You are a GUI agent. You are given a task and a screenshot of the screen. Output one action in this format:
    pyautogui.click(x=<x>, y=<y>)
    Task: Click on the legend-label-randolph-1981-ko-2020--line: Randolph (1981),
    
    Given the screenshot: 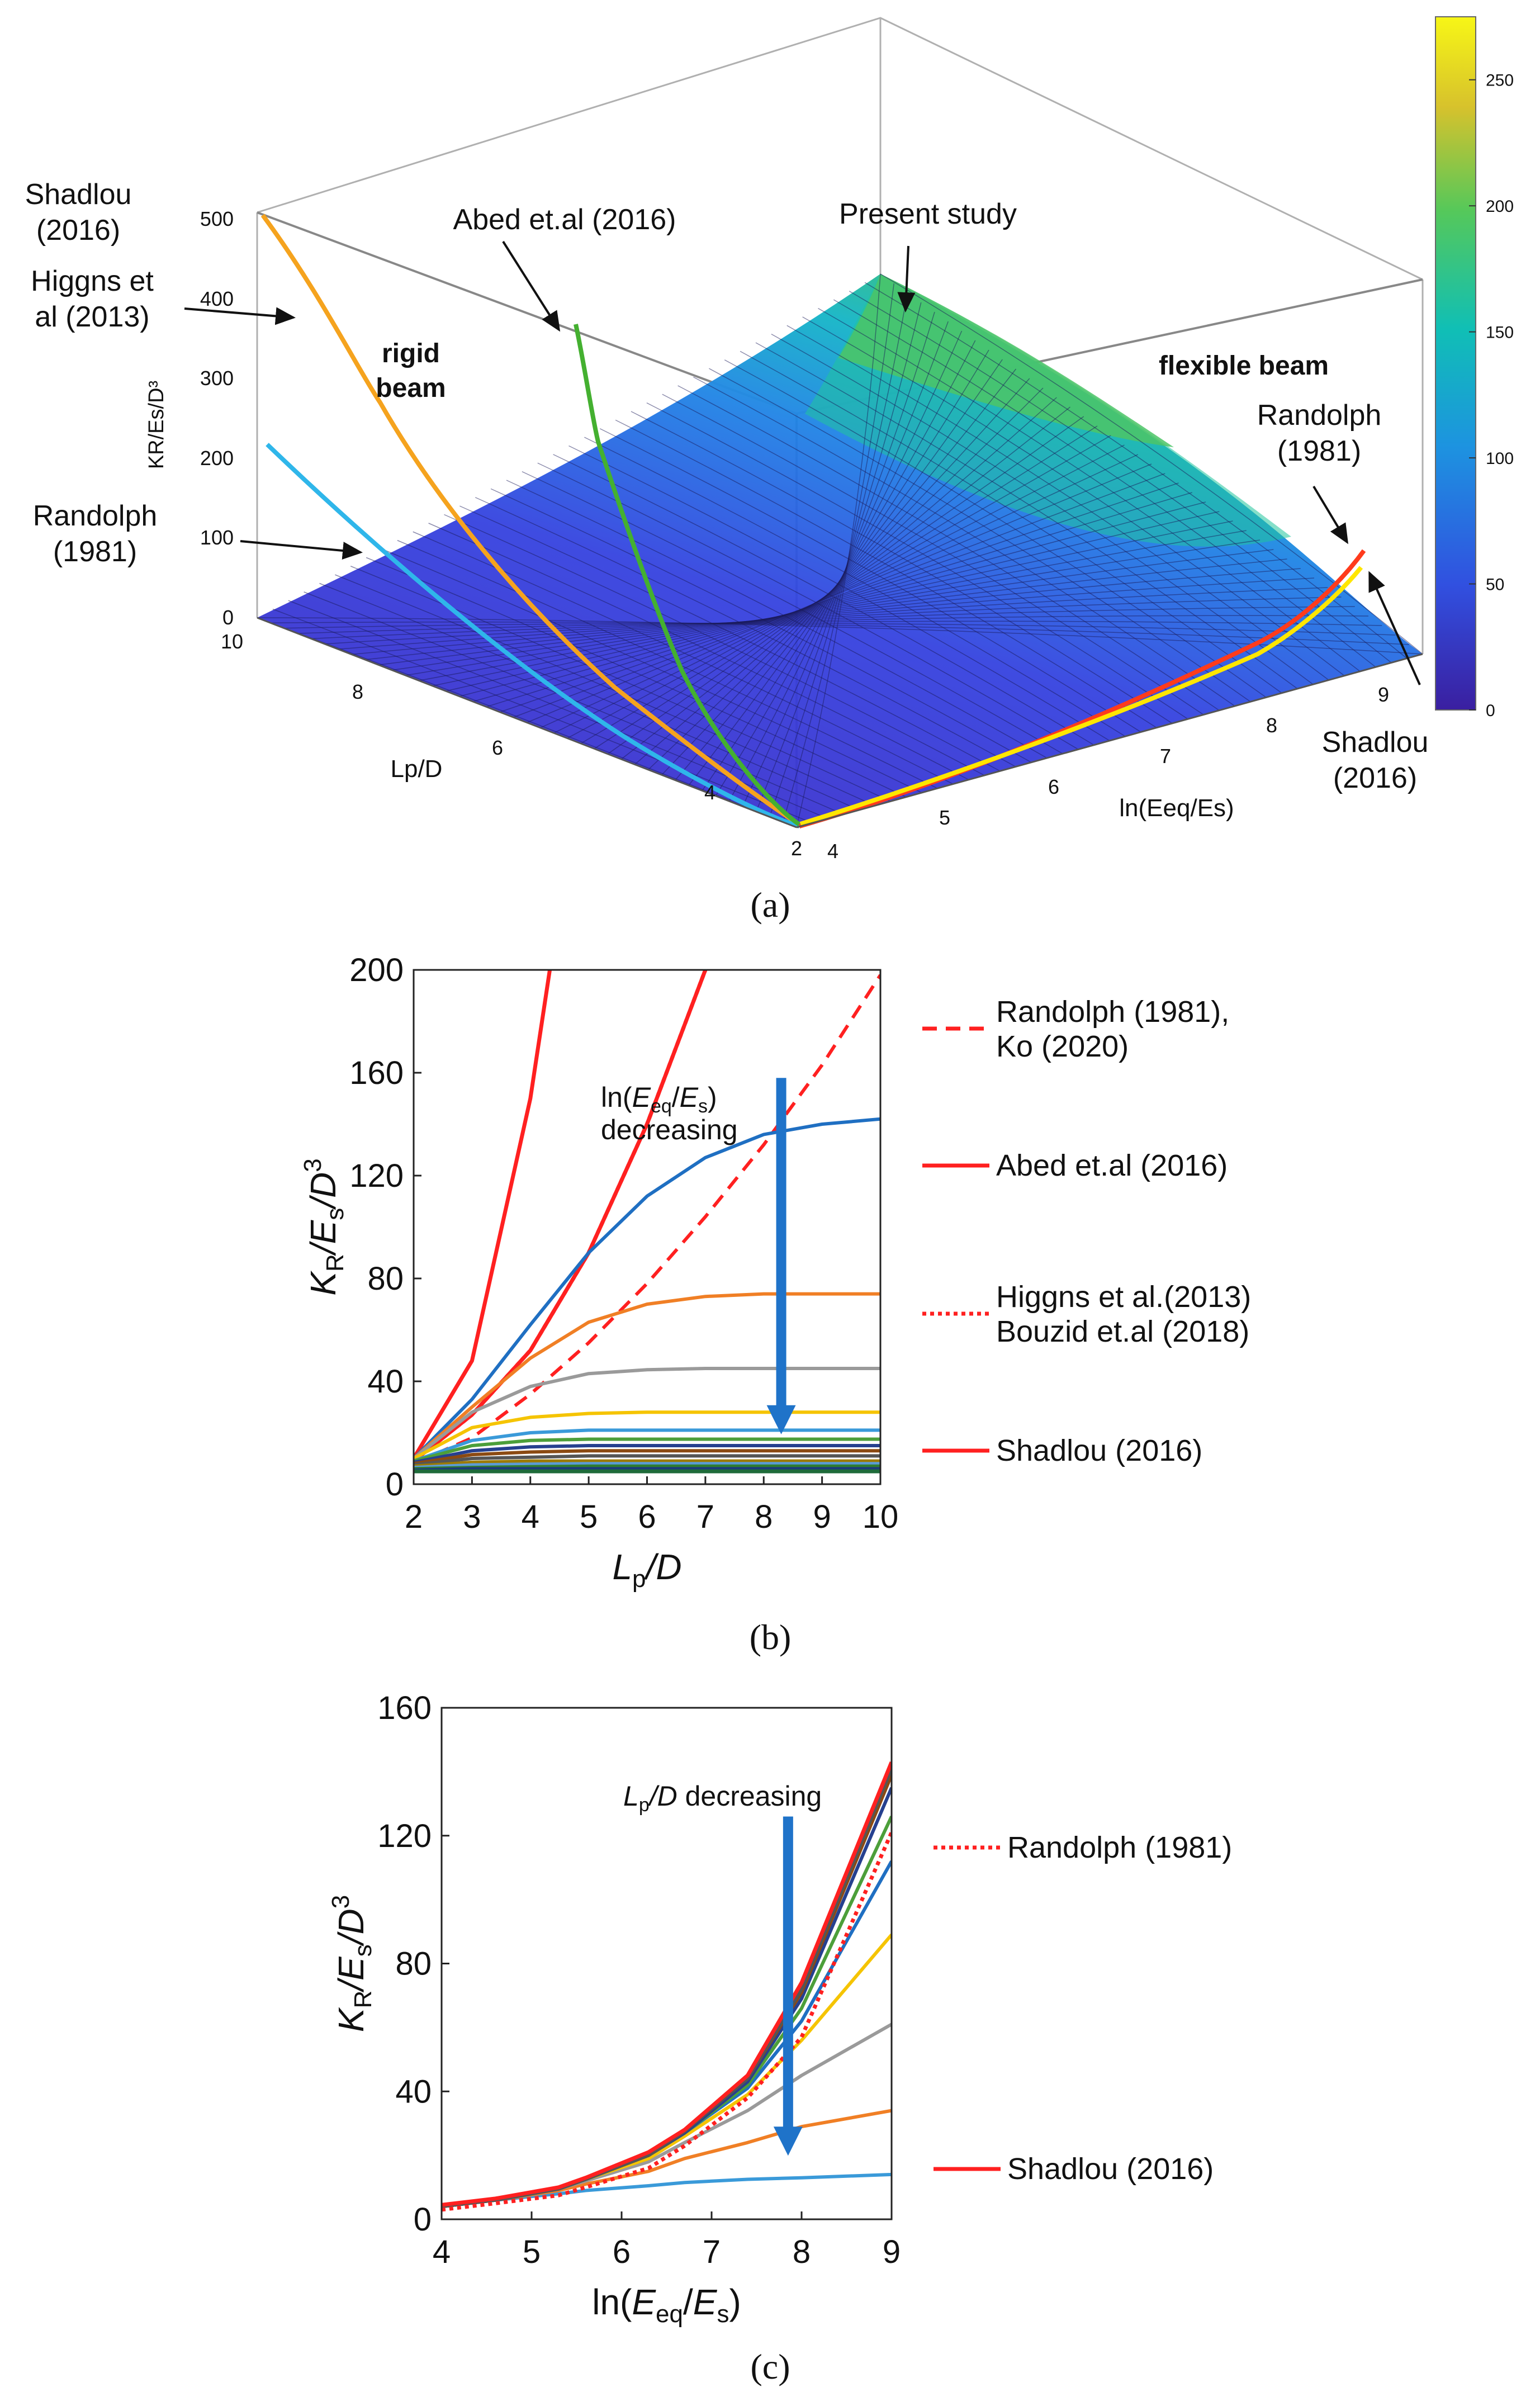 What is the action you would take?
    pyautogui.click(x=1112, y=1012)
    